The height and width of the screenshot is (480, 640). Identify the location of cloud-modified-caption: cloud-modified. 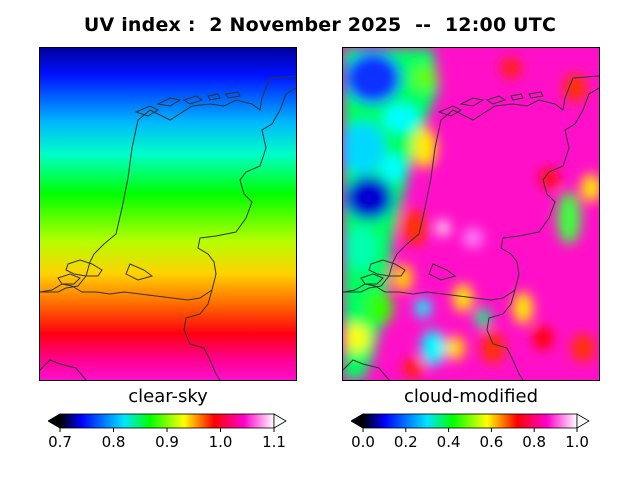
(471, 396).